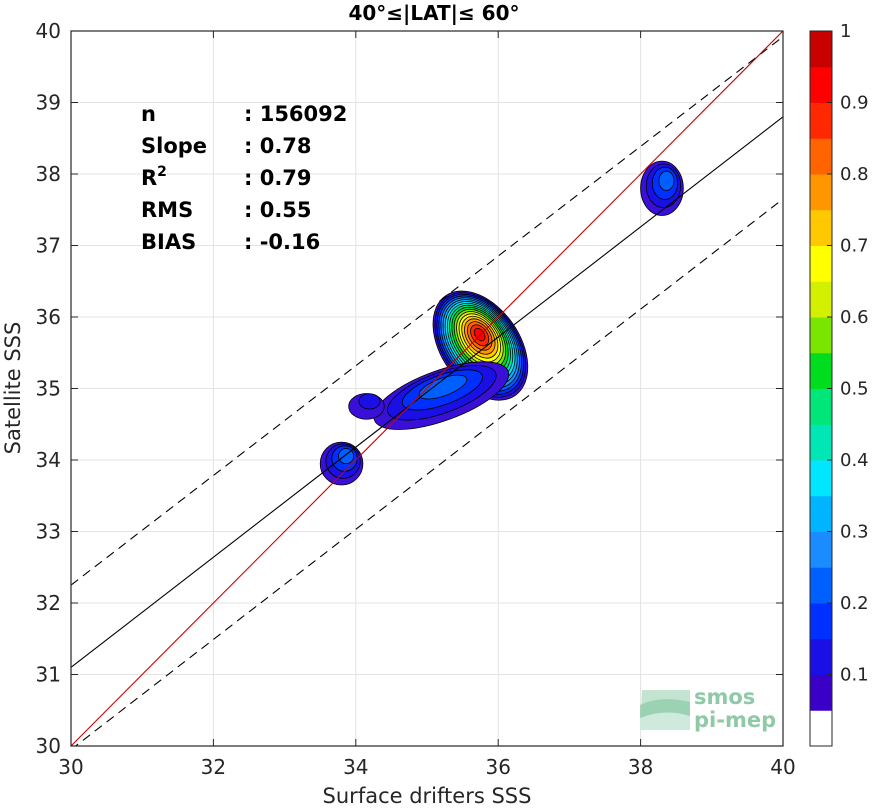 The image size is (874, 808). What do you see at coordinates (854, 460) in the screenshot?
I see `colorbar-tick-label: 0.4` at bounding box center [854, 460].